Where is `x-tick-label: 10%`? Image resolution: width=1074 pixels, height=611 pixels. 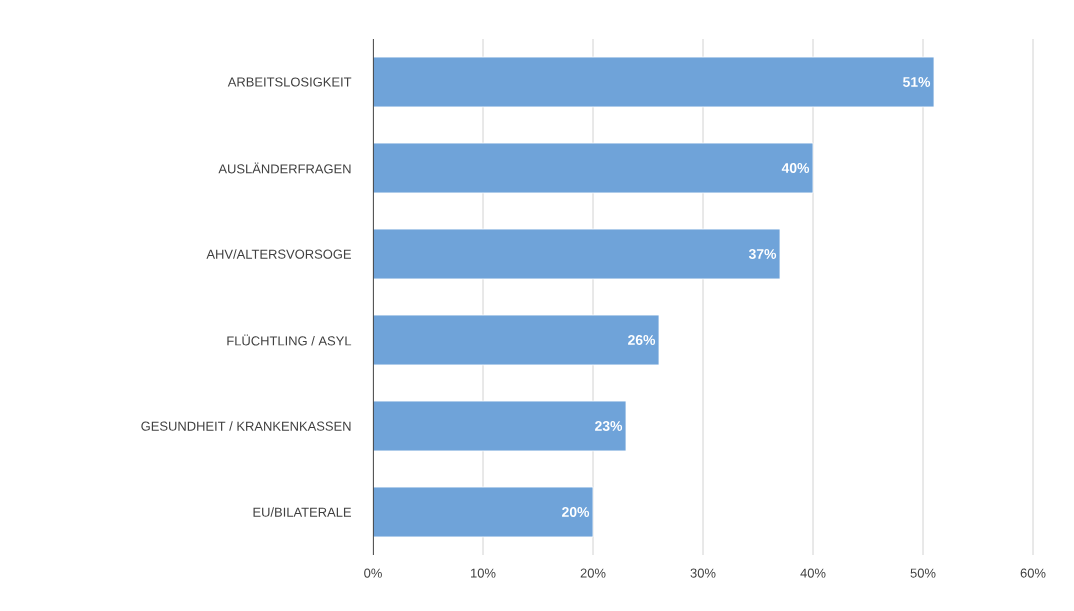
x-tick-label: 10% is located at coordinates (483, 573).